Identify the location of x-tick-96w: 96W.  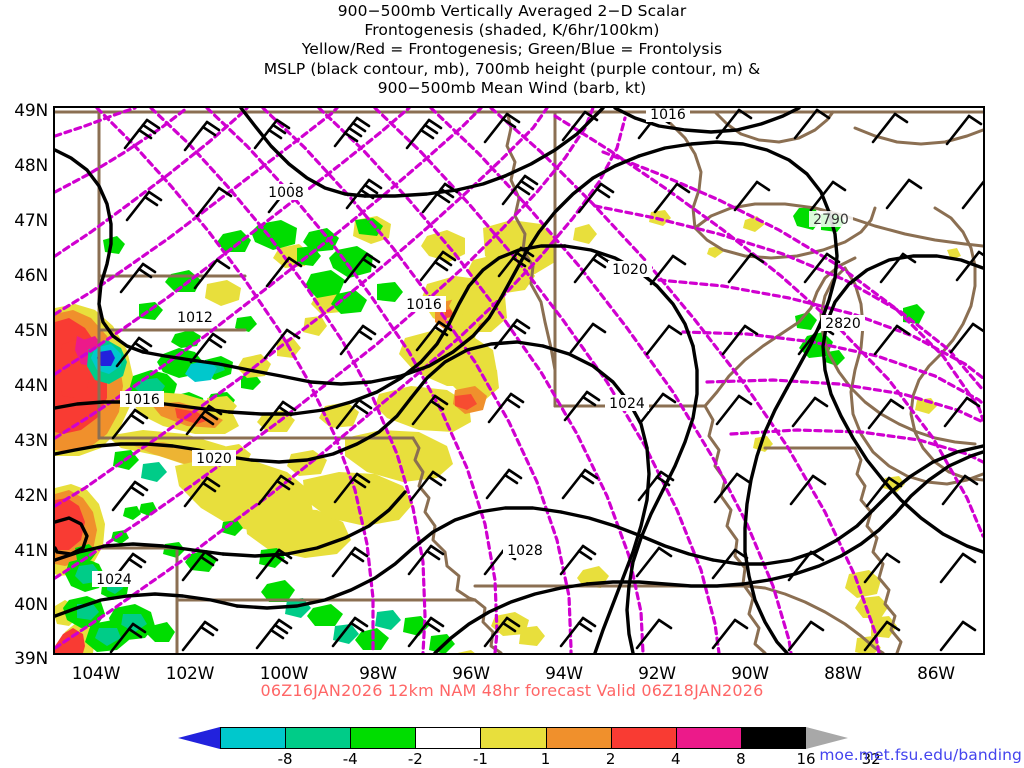
(471, 674).